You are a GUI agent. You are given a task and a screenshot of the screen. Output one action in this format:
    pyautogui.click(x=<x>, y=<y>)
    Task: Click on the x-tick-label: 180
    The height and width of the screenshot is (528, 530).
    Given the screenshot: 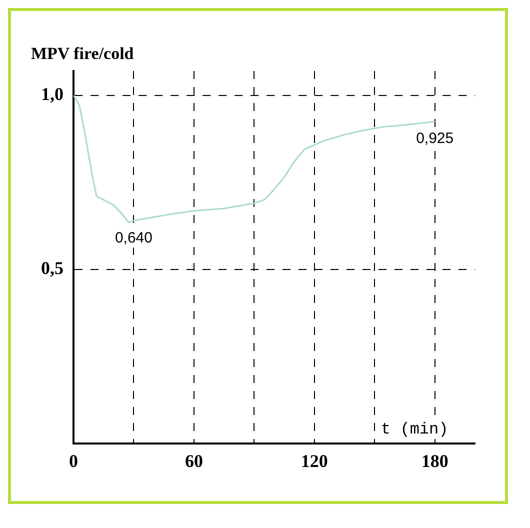 What is the action you would take?
    pyautogui.click(x=434, y=460)
    